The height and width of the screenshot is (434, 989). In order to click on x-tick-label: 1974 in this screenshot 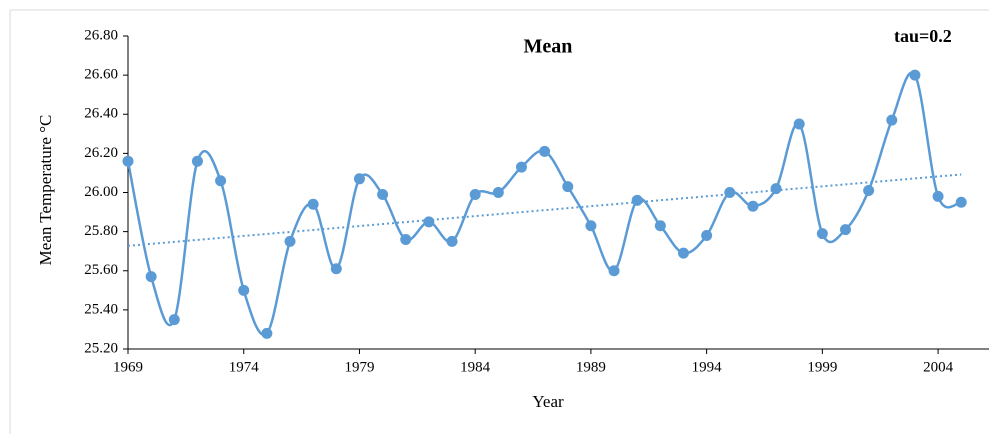, I will do `click(244, 367)`.